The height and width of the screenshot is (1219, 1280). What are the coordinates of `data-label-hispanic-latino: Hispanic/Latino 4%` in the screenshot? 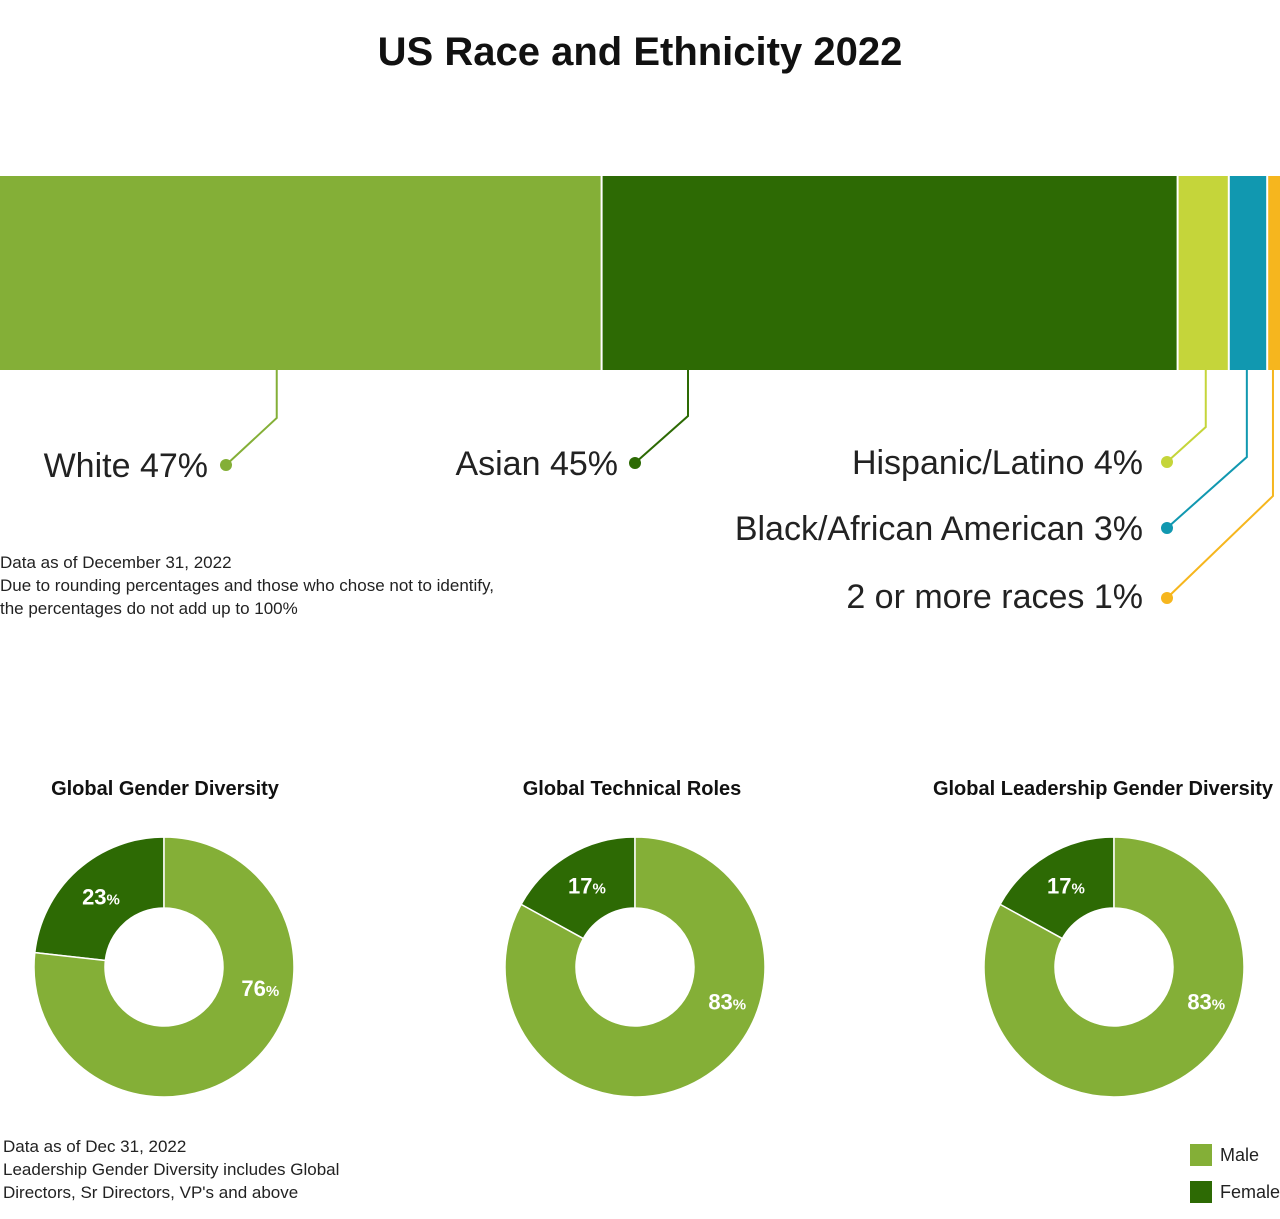 It's located at (997, 463).